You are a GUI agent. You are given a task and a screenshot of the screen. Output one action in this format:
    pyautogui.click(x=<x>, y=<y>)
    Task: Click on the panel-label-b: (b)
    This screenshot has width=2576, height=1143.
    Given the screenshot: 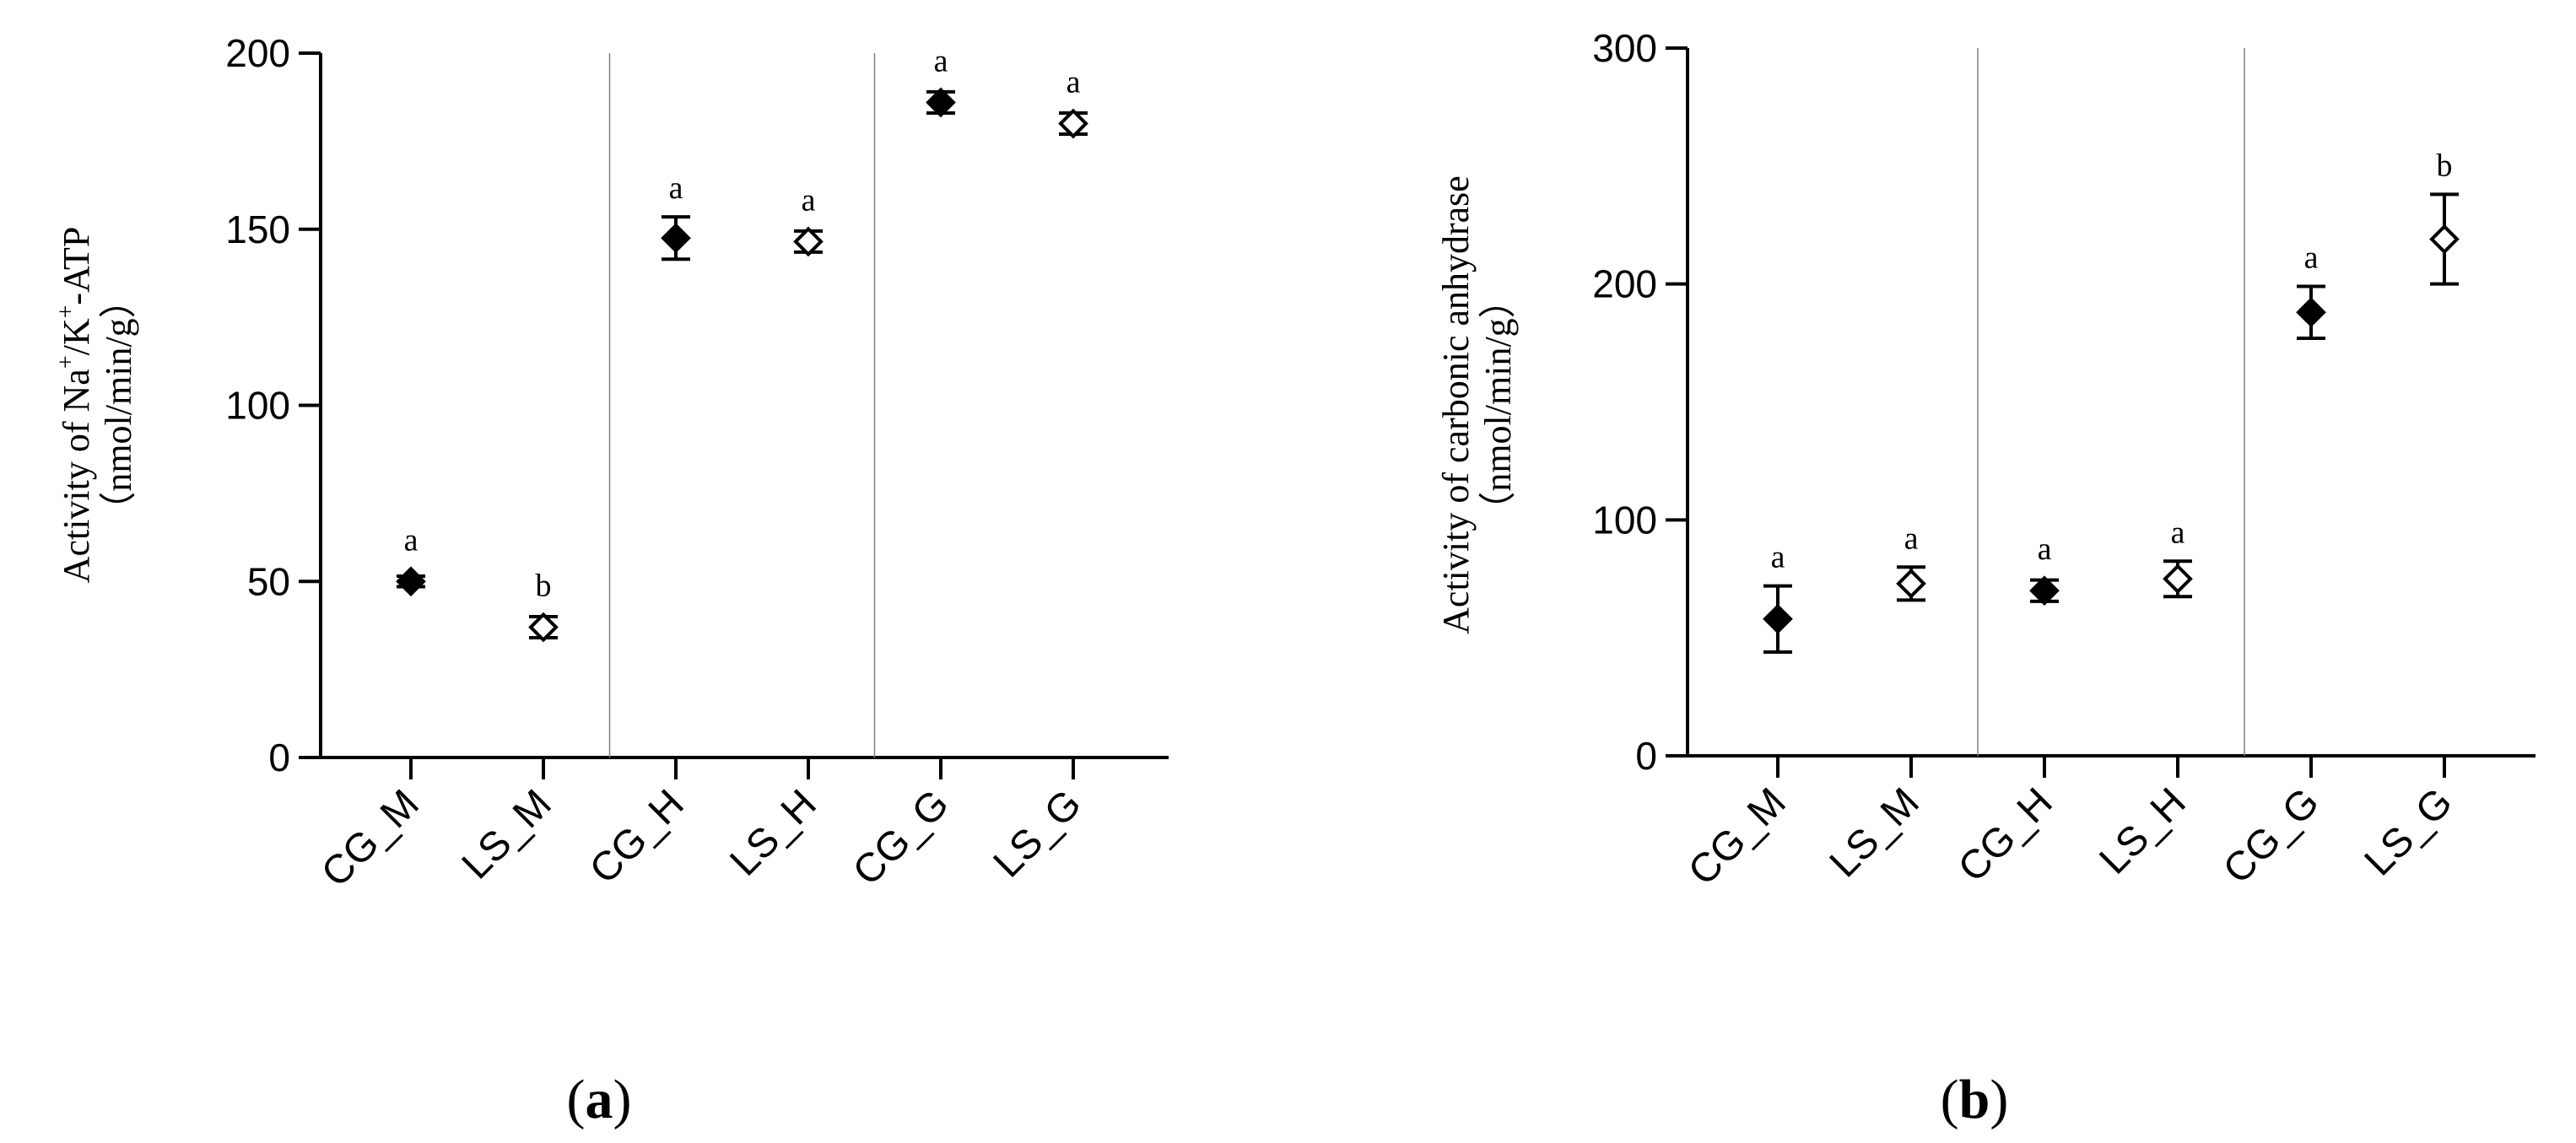 What is the action you would take?
    pyautogui.click(x=1975, y=1099)
    